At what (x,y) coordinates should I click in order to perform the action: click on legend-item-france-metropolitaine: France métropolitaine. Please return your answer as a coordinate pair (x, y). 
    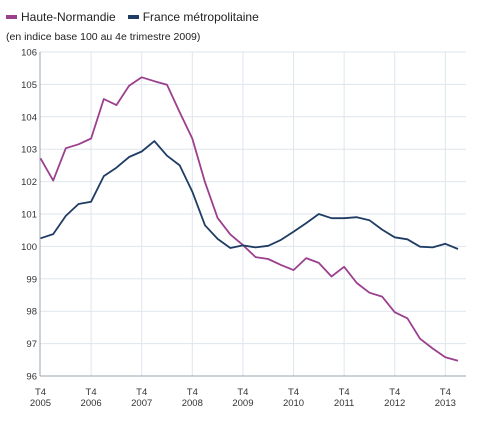
    Looking at the image, I should click on (193, 17).